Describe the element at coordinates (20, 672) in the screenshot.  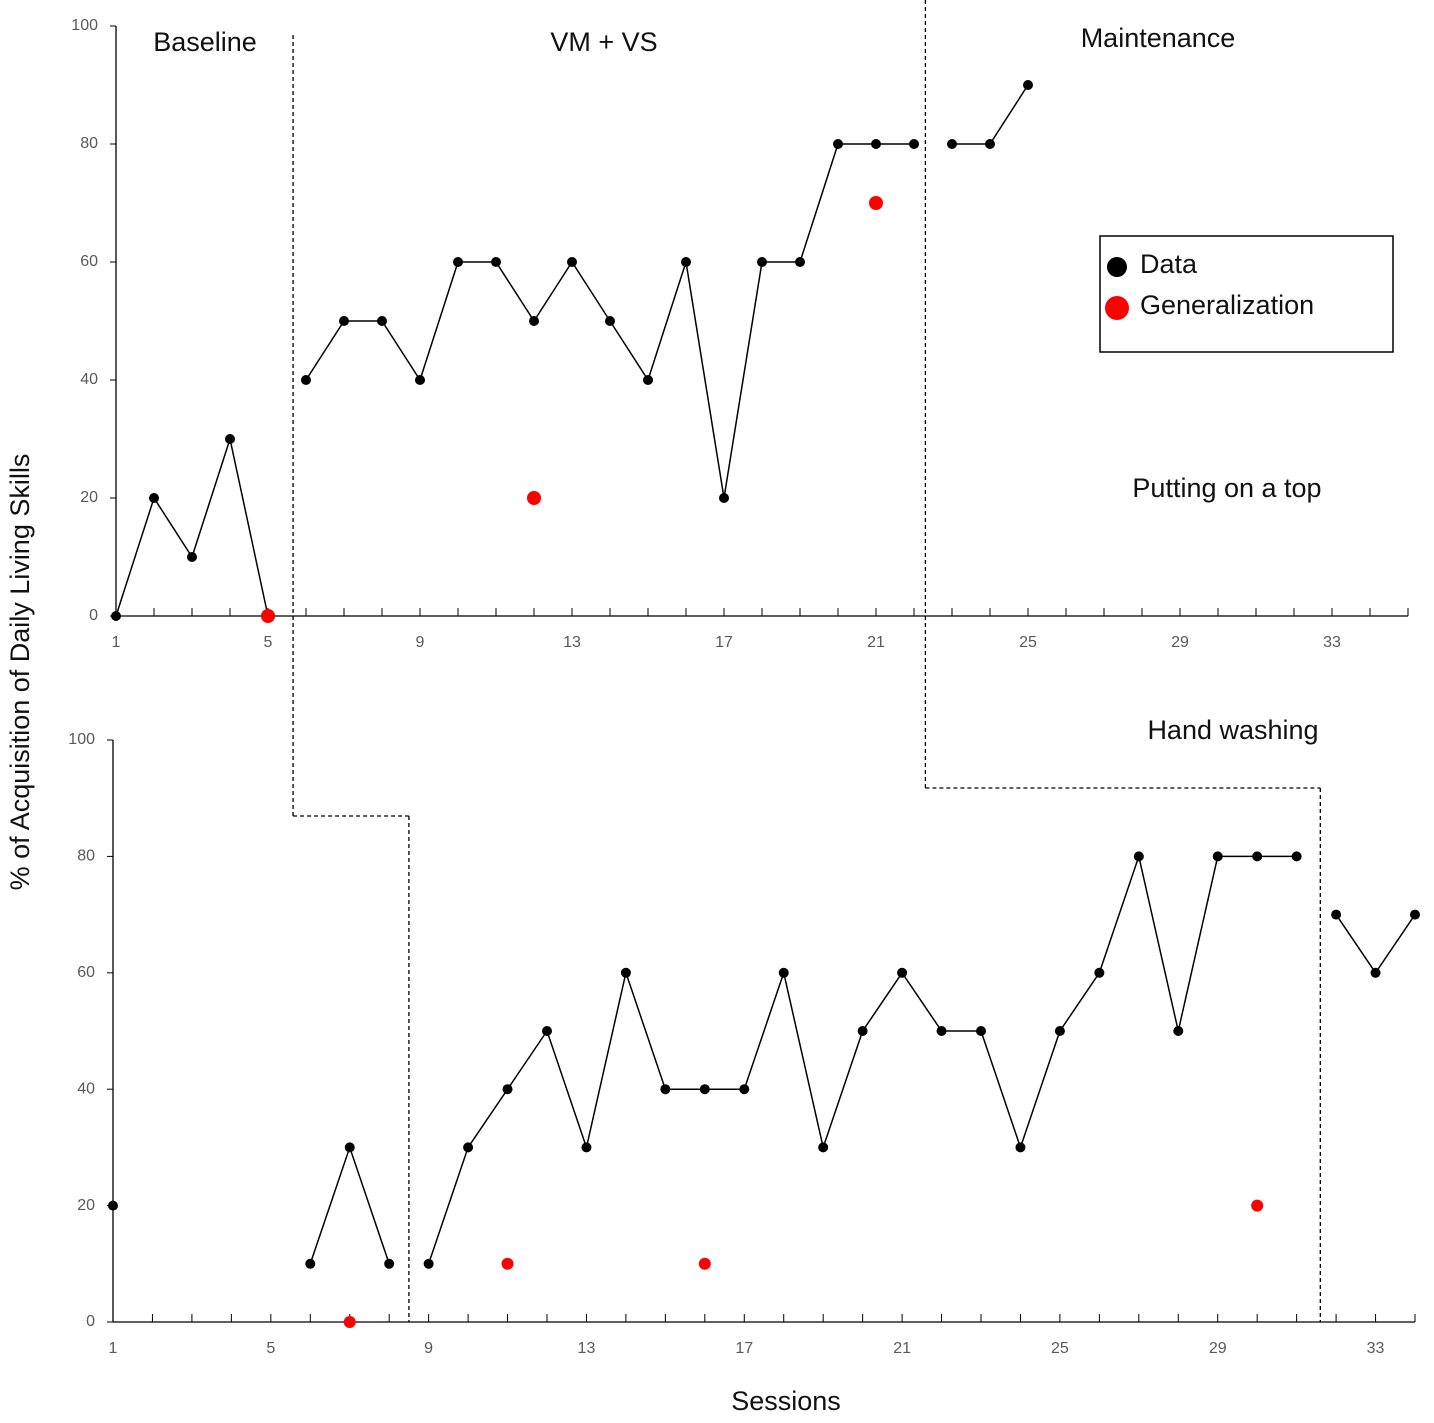
I see `y-axis-label: % of Acquisition of Daily Living Skills` at that location.